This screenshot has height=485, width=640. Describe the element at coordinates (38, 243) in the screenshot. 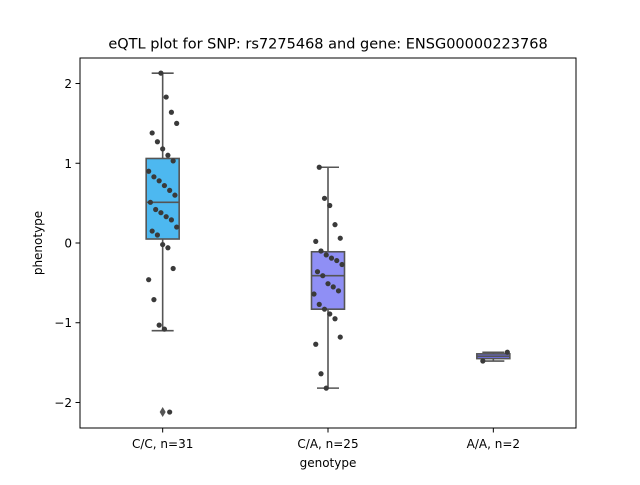

I see `y-axis-label: phenotype` at that location.